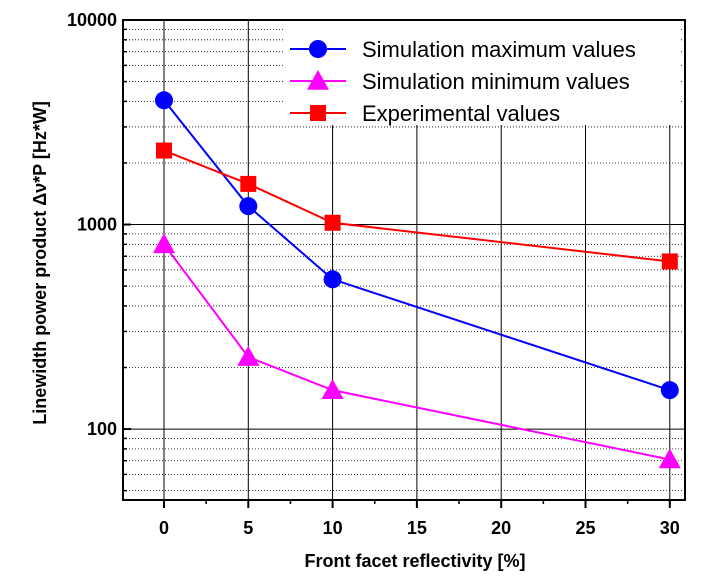 Image resolution: width=702 pixels, height=577 pixels. What do you see at coordinates (92, 20) in the screenshot?
I see `y-tick-label: 10000` at bounding box center [92, 20].